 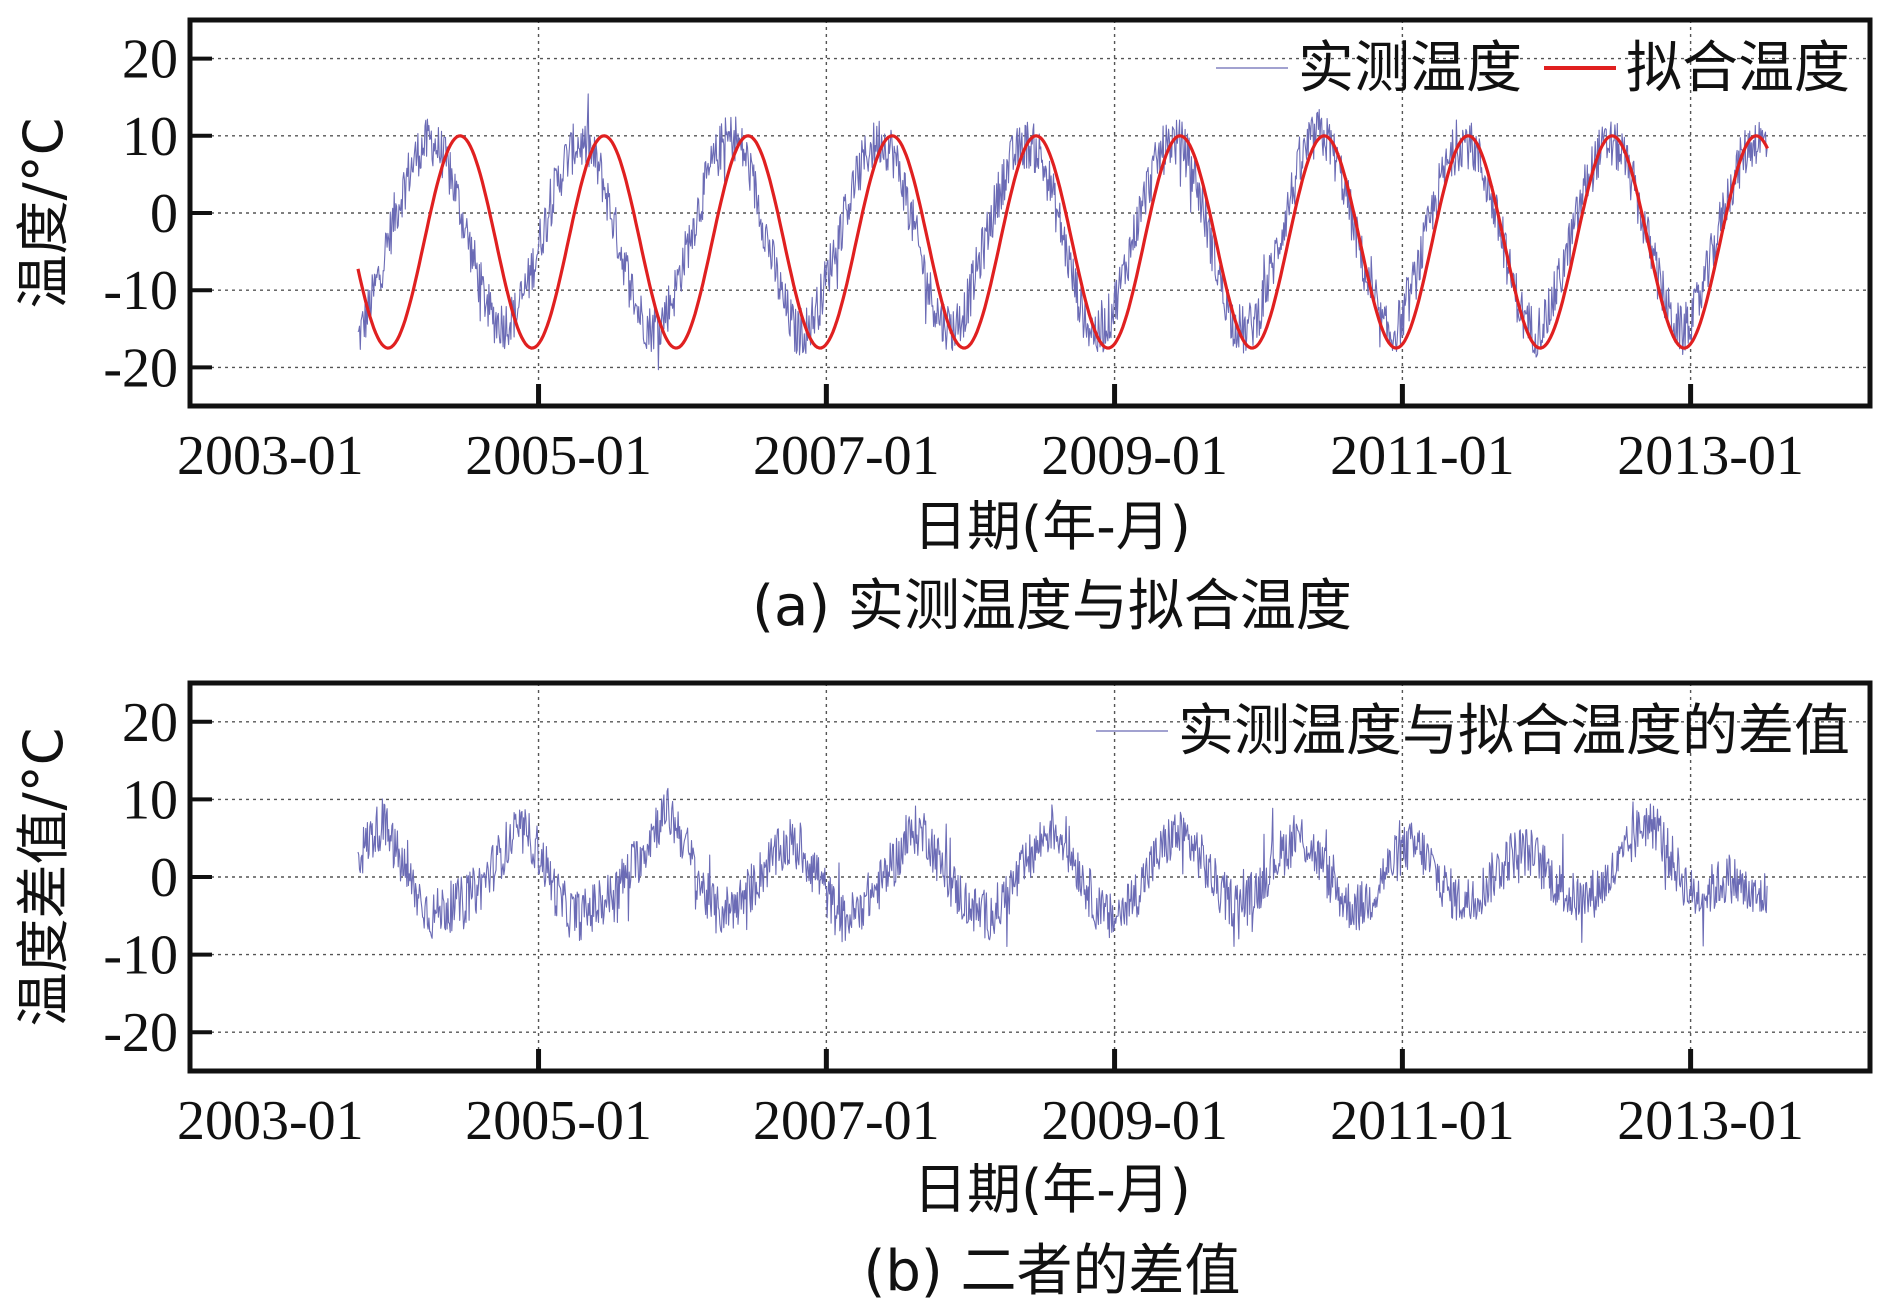 I want to click on panel-a-ylabel: 温度/°C, so click(x=43, y=213).